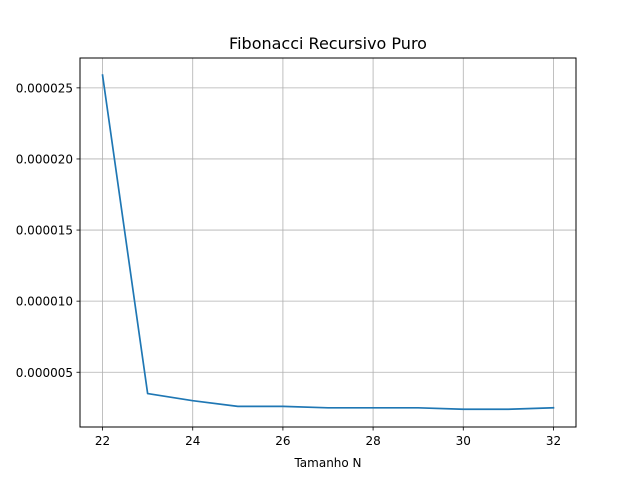  What do you see at coordinates (44, 159) in the screenshot?
I see `y-tick-label: 0.000020` at bounding box center [44, 159].